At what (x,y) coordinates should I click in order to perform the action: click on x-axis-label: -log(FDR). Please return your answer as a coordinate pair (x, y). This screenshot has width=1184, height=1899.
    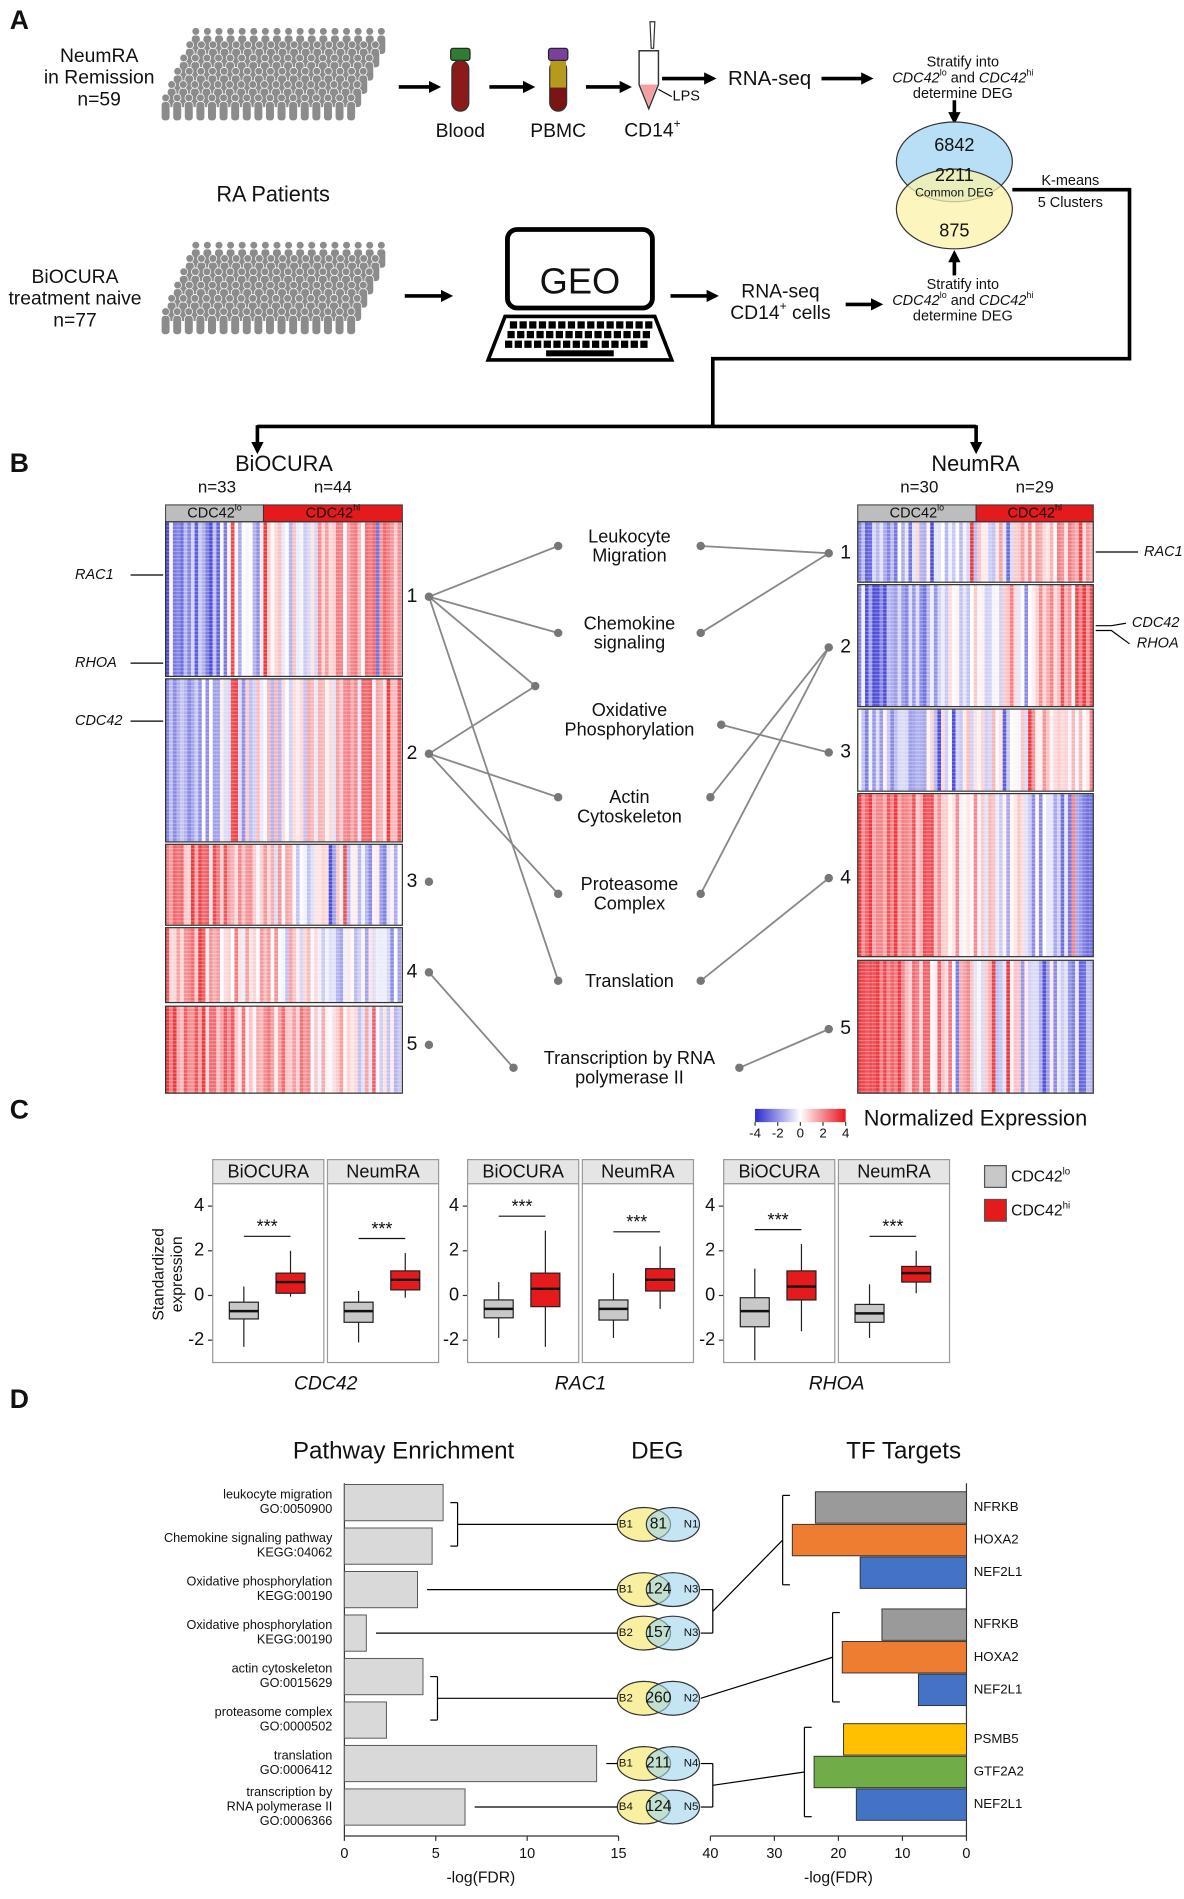
    Looking at the image, I should click on (480, 1877).